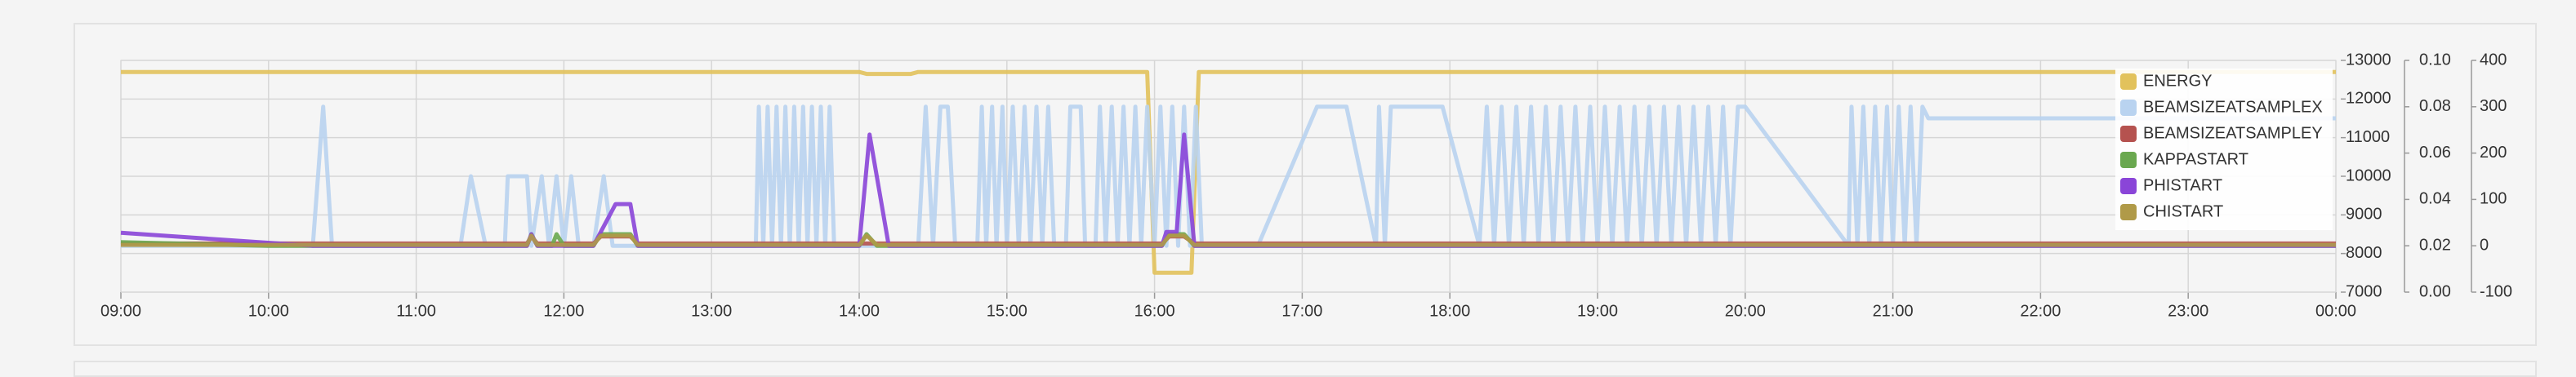  Describe the element at coordinates (1893, 311) in the screenshot. I see `x-tick-label: 21:00` at that location.